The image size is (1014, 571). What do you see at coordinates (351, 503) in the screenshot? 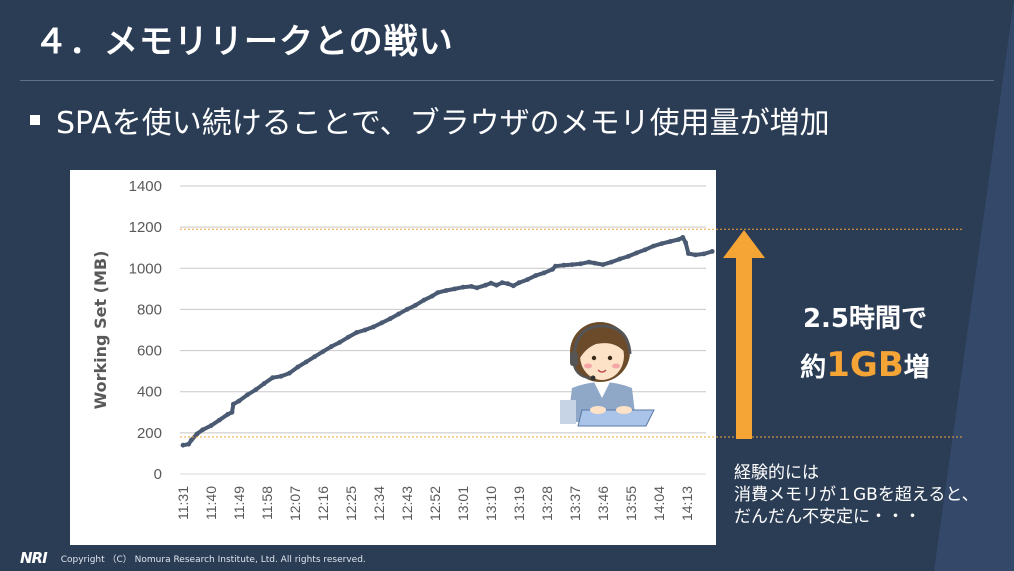
I see `x-tick-label: 12:25` at bounding box center [351, 503].